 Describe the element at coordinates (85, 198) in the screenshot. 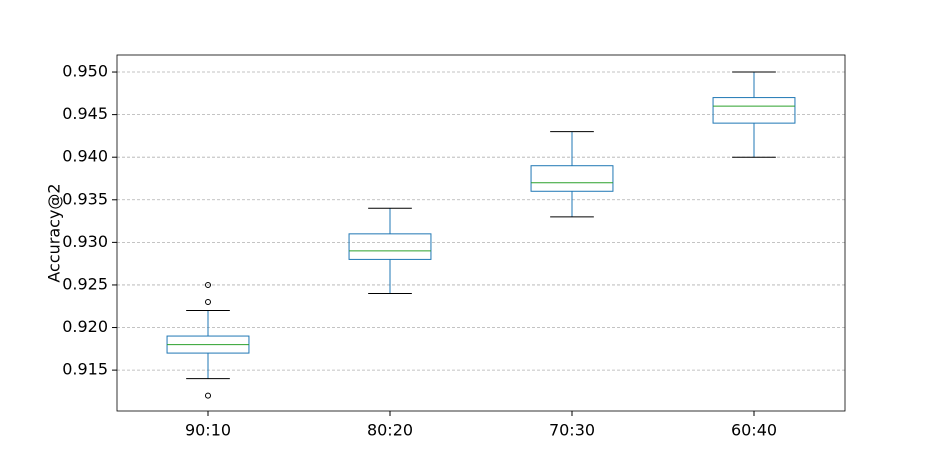

I see `y-tick-label: 0.935` at that location.